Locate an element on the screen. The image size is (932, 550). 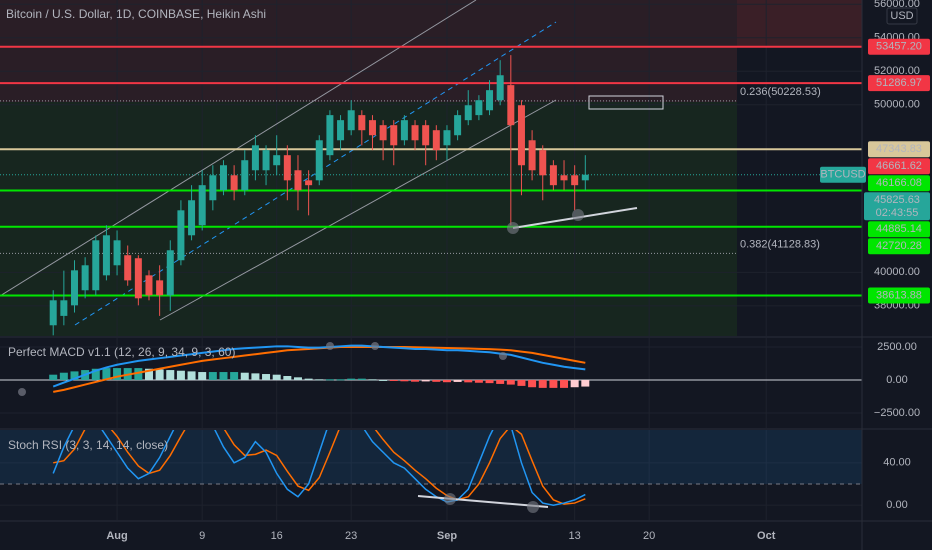
divergence-line is located at coordinates (483, 501).